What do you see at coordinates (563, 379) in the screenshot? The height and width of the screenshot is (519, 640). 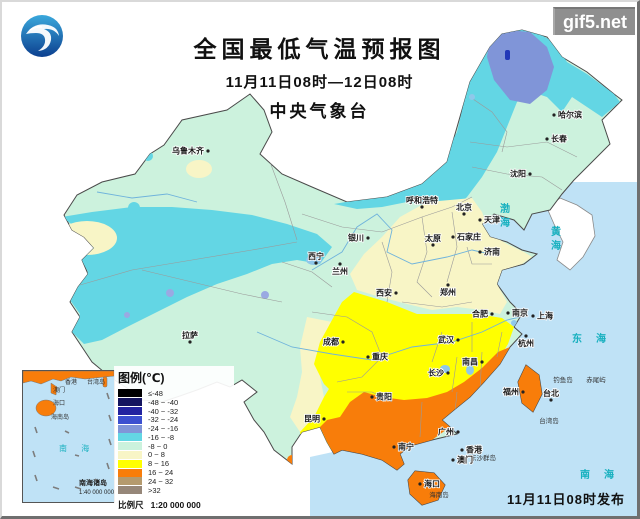 I see `island-label: 钓鱼岛` at bounding box center [563, 379].